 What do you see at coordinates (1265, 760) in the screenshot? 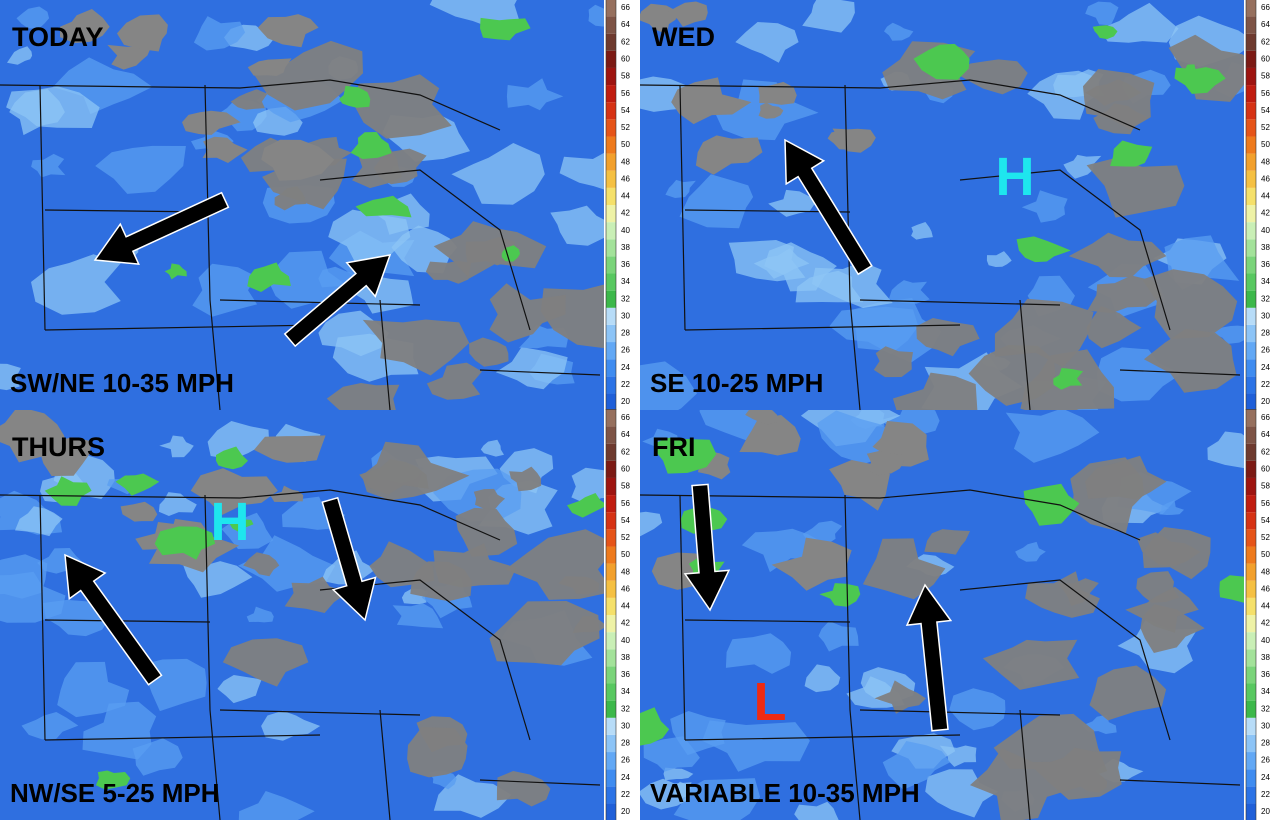
I see `colorbar-label: 26` at bounding box center [1265, 760].